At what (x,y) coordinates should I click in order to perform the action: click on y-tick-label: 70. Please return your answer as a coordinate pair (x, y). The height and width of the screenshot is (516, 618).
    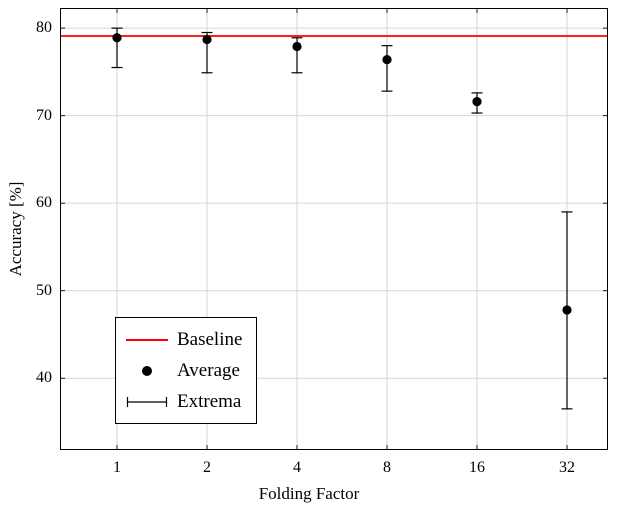
    Looking at the image, I should click on (44, 115).